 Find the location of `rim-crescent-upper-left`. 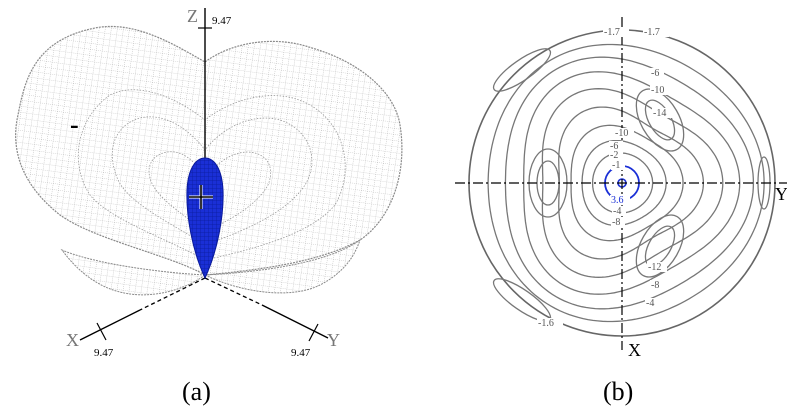

rim-crescent-upper-left is located at coordinates (522, 70).